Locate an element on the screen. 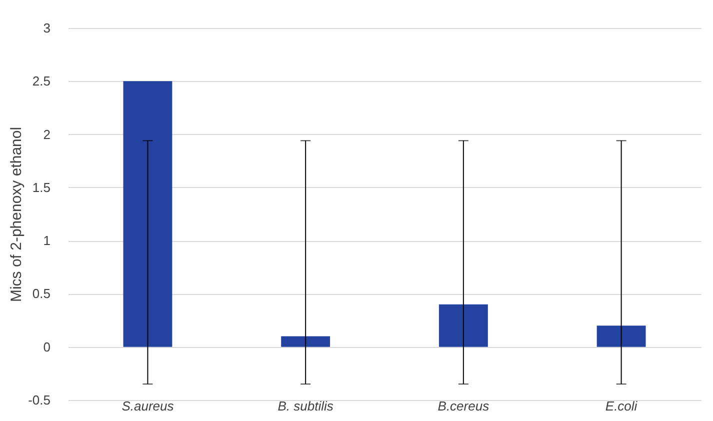  x-tick-label: S.aureus is located at coordinates (148, 406).